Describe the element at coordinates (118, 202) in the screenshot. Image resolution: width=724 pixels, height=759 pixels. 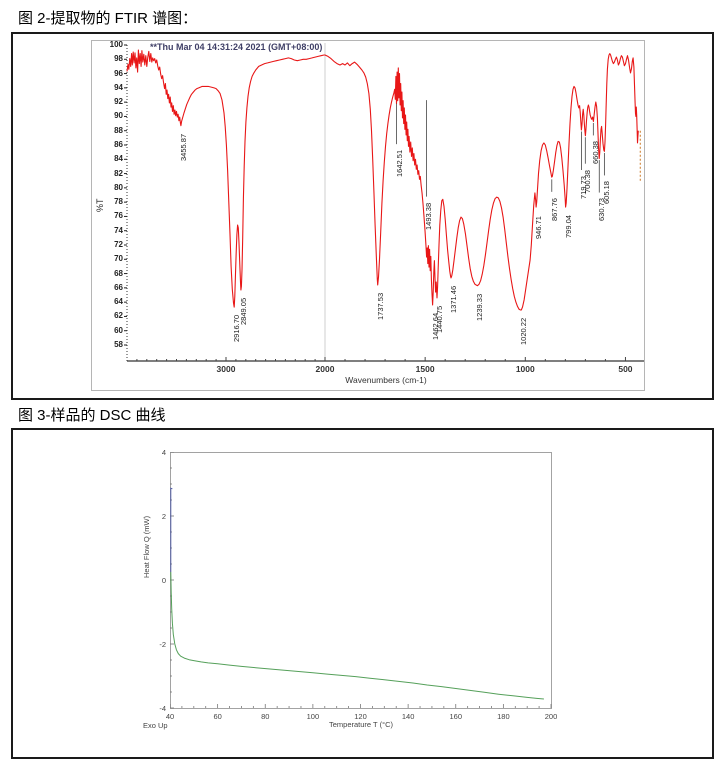
I see `ftir-y-tick-label: 78` at that location.